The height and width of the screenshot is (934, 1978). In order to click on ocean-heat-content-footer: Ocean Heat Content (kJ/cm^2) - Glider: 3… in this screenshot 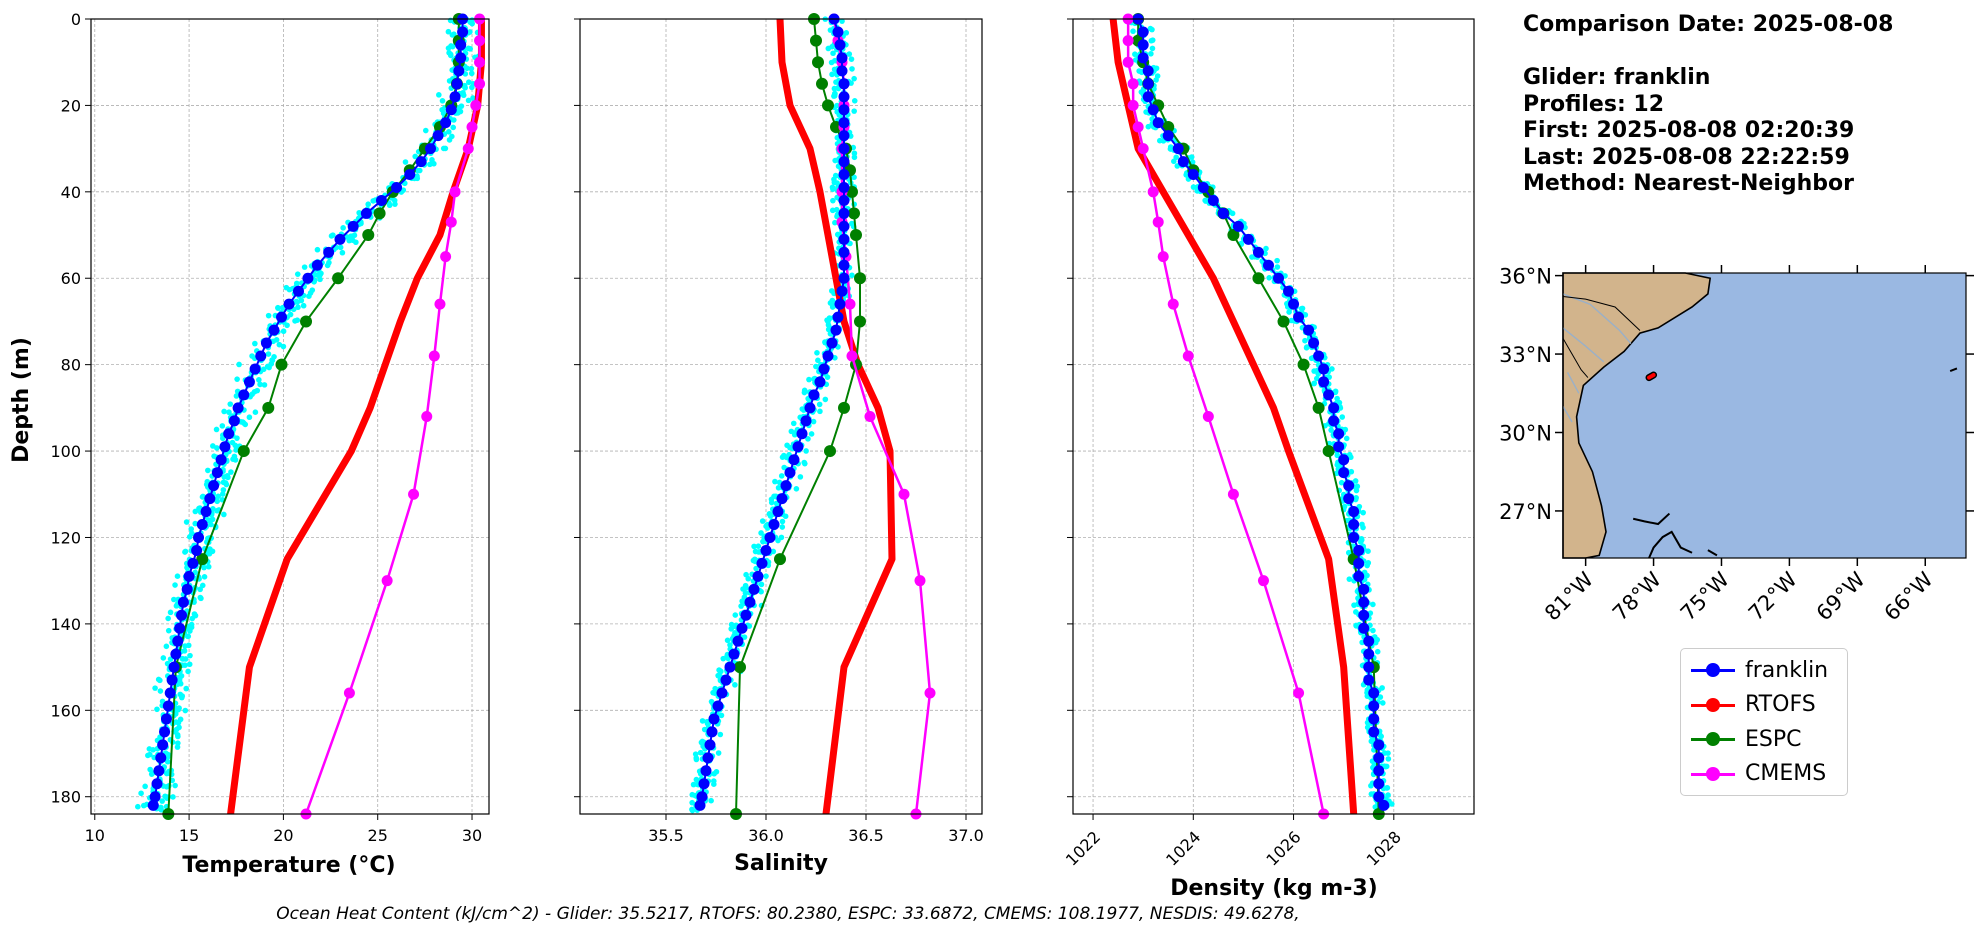, I will do `click(787, 914)`.